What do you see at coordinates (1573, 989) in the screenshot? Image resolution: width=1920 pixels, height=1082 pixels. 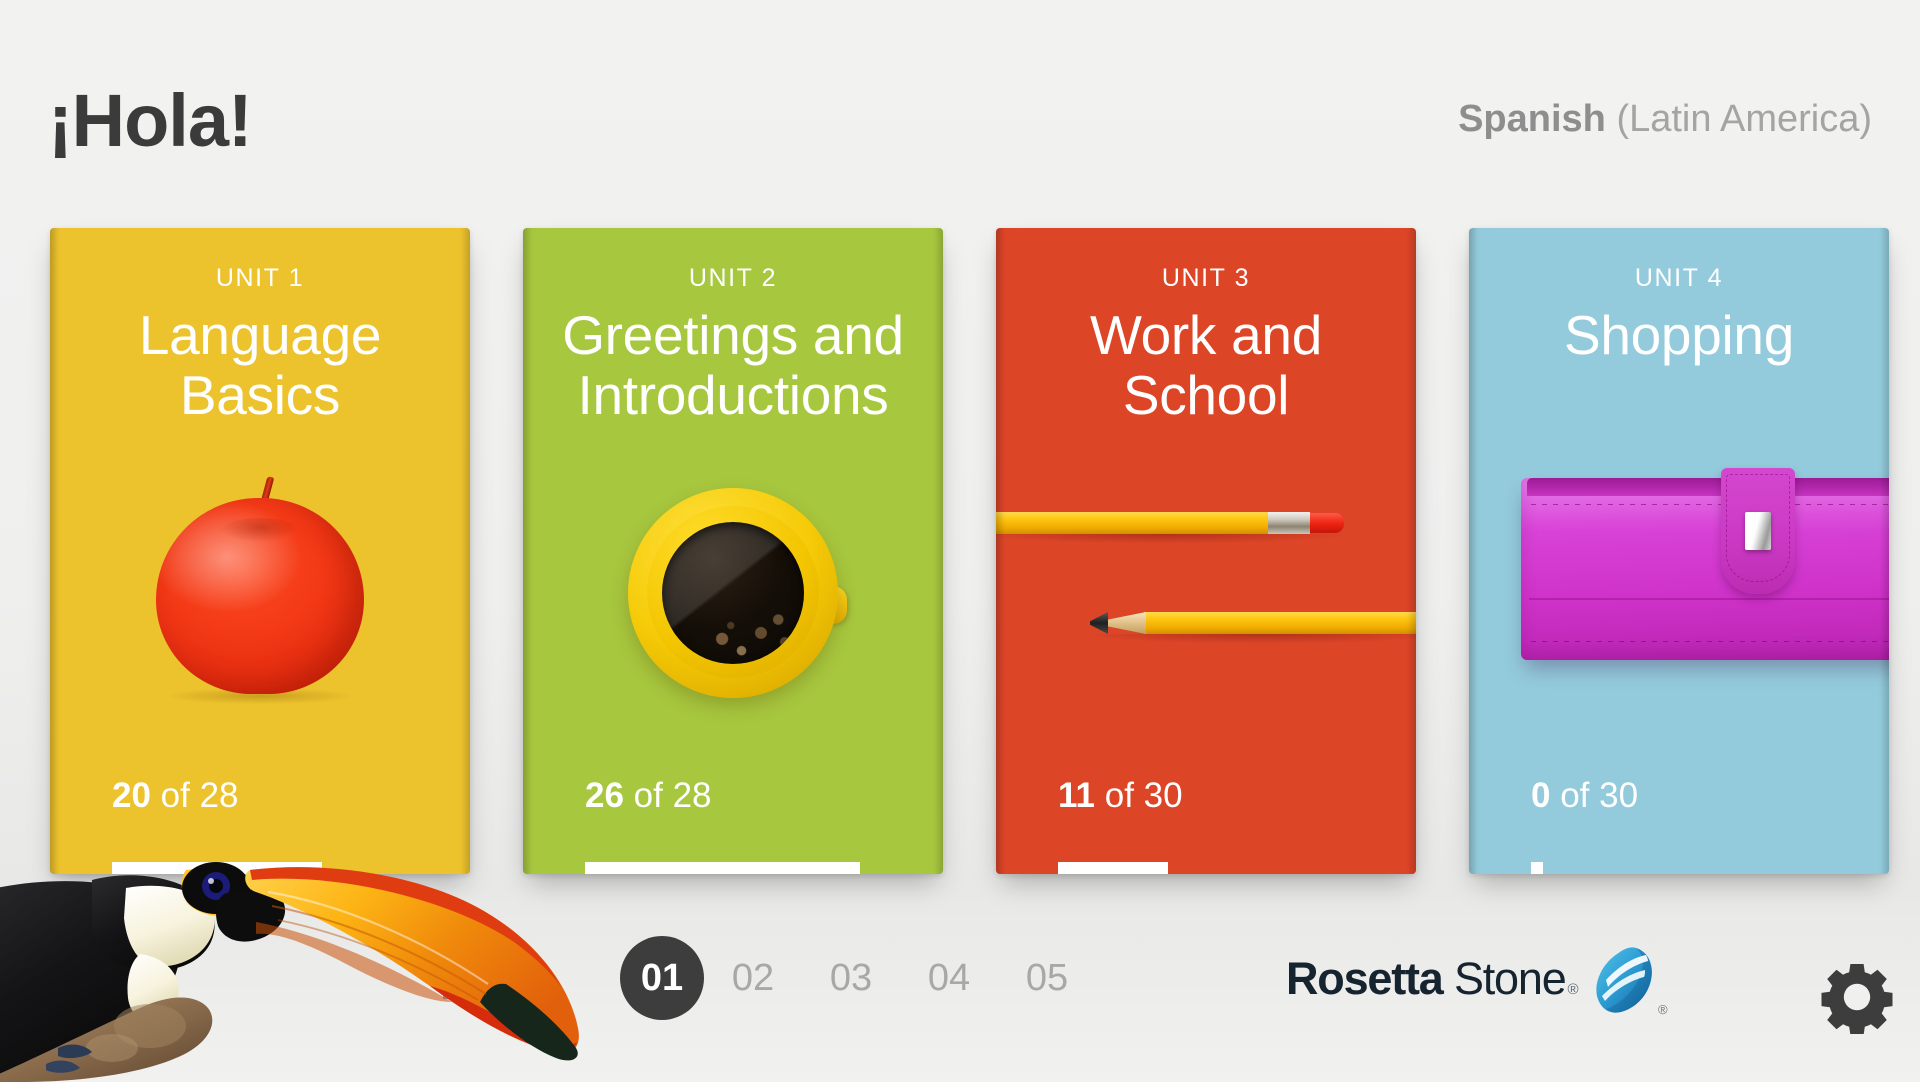 I see `registered-mark: ®` at bounding box center [1573, 989].